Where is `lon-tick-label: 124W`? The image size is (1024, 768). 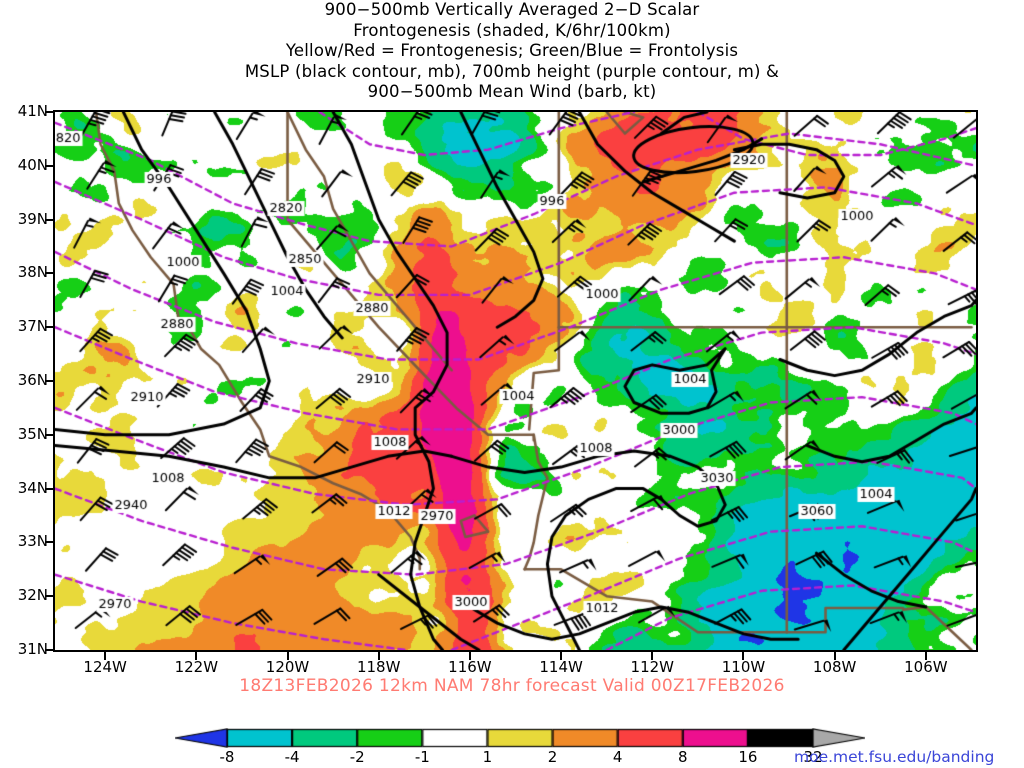
lon-tick-label: 124W is located at coordinates (105, 667).